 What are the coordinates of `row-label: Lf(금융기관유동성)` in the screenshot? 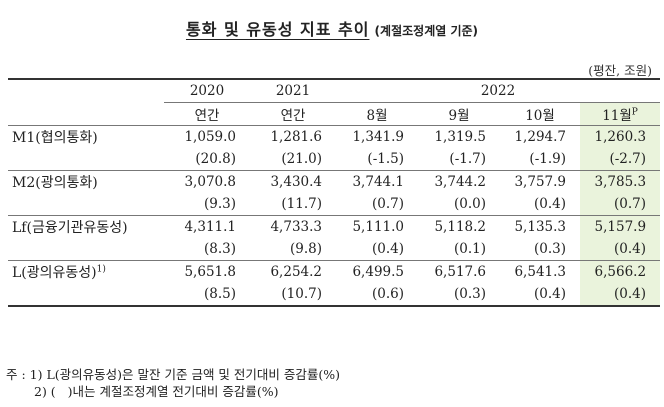 It's located at (86, 226).